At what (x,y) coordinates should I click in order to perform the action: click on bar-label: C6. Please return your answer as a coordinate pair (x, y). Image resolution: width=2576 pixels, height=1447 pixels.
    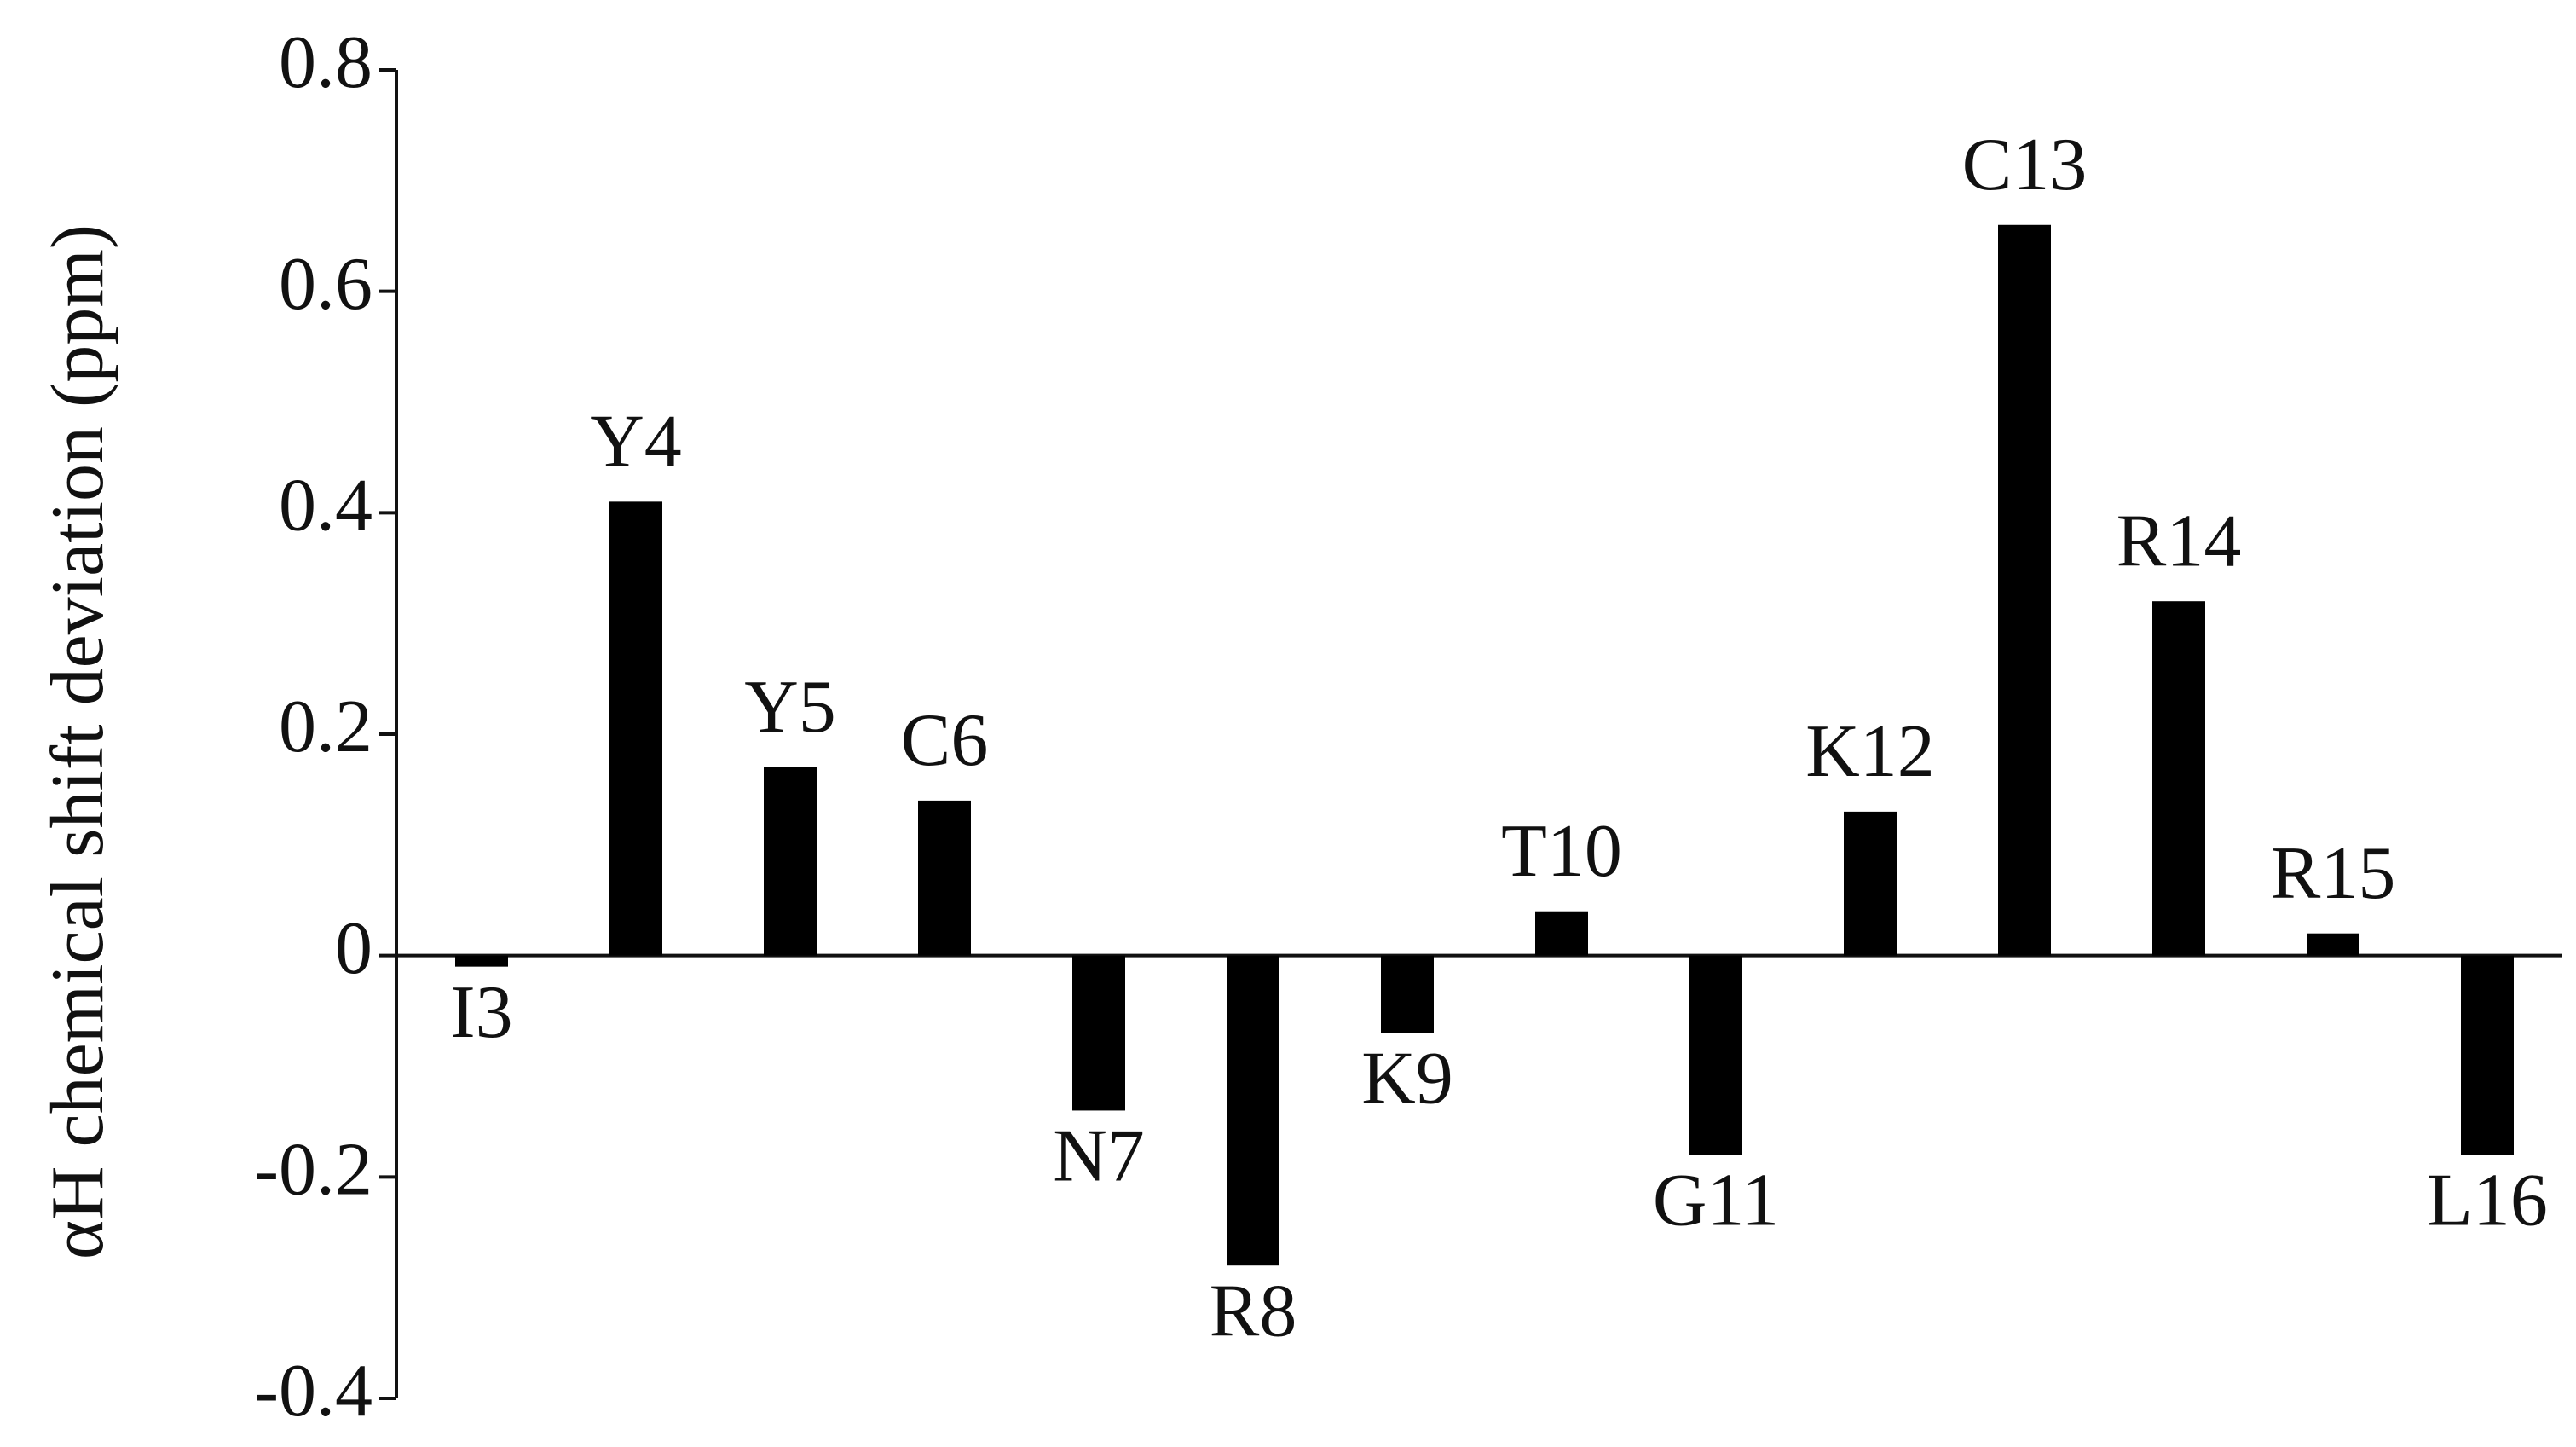
    Looking at the image, I should click on (945, 740).